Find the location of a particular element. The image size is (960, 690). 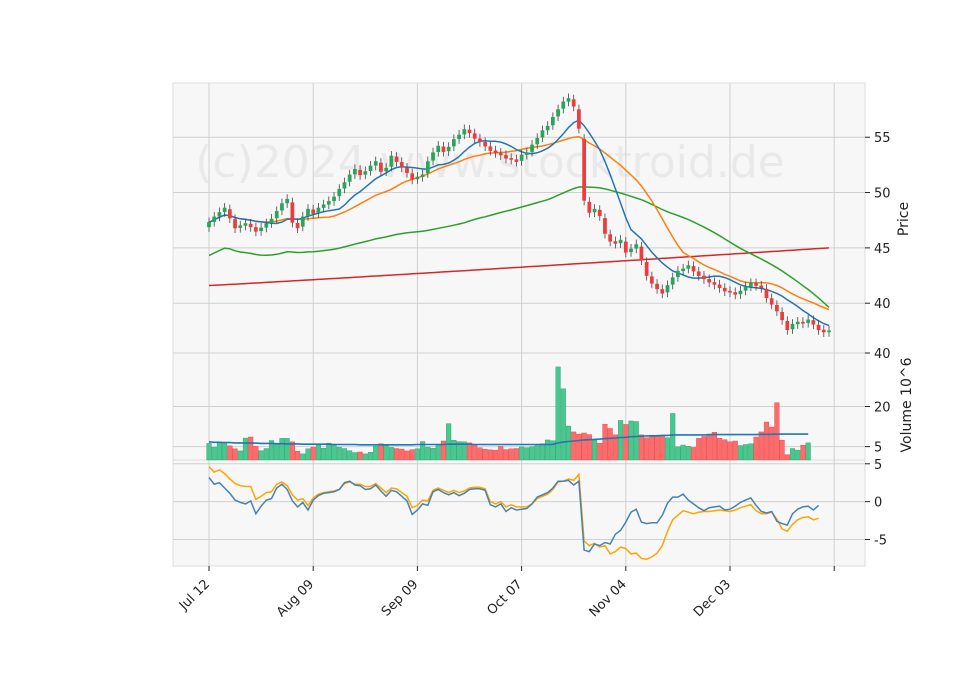

x-tick-label: Nov 04 is located at coordinates (608, 598).